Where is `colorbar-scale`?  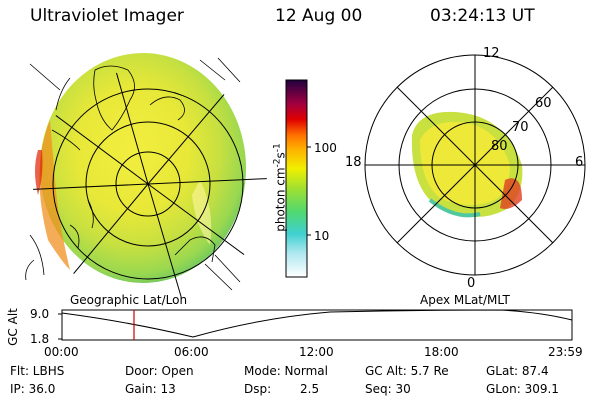
colorbar-scale is located at coordinates (296, 178).